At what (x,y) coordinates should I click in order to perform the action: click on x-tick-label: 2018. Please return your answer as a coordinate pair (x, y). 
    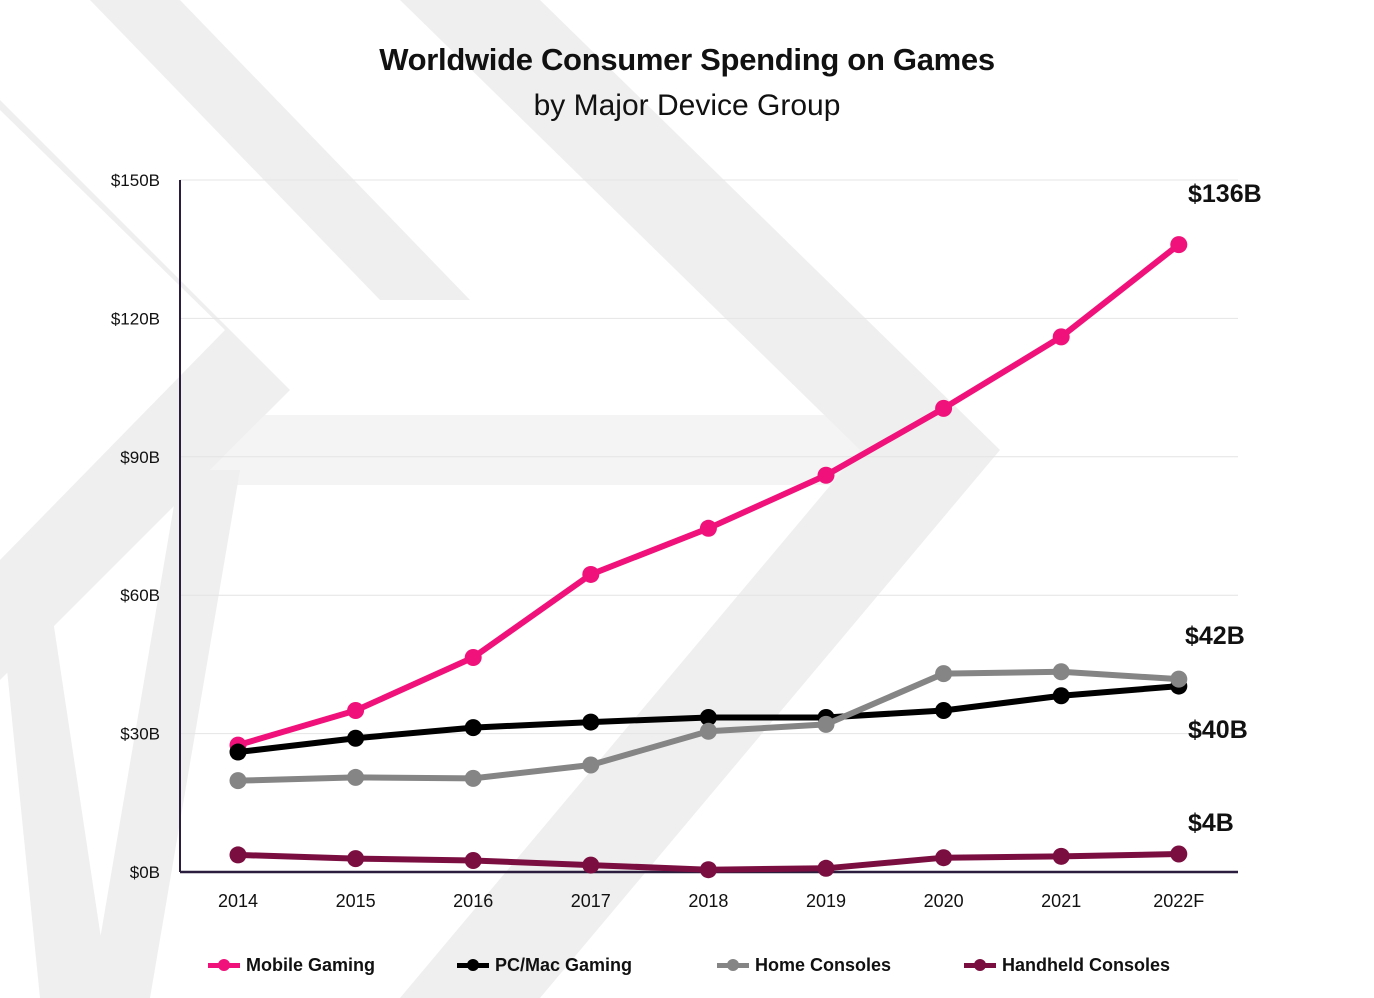
    Looking at the image, I should click on (708, 901).